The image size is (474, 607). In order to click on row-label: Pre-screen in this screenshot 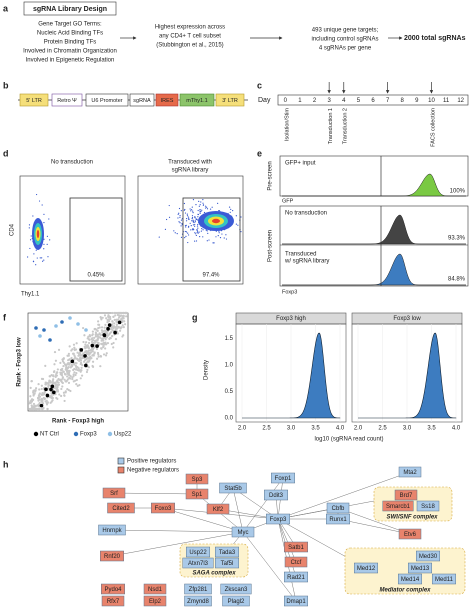, I will do `click(271, 175)`.